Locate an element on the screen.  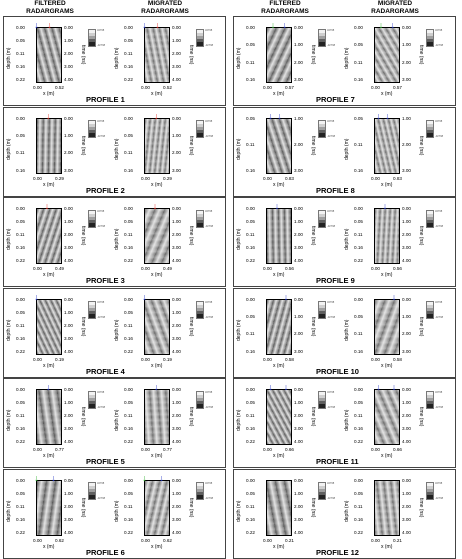
time-tick: 3.00 is located at coordinates (68, 170).